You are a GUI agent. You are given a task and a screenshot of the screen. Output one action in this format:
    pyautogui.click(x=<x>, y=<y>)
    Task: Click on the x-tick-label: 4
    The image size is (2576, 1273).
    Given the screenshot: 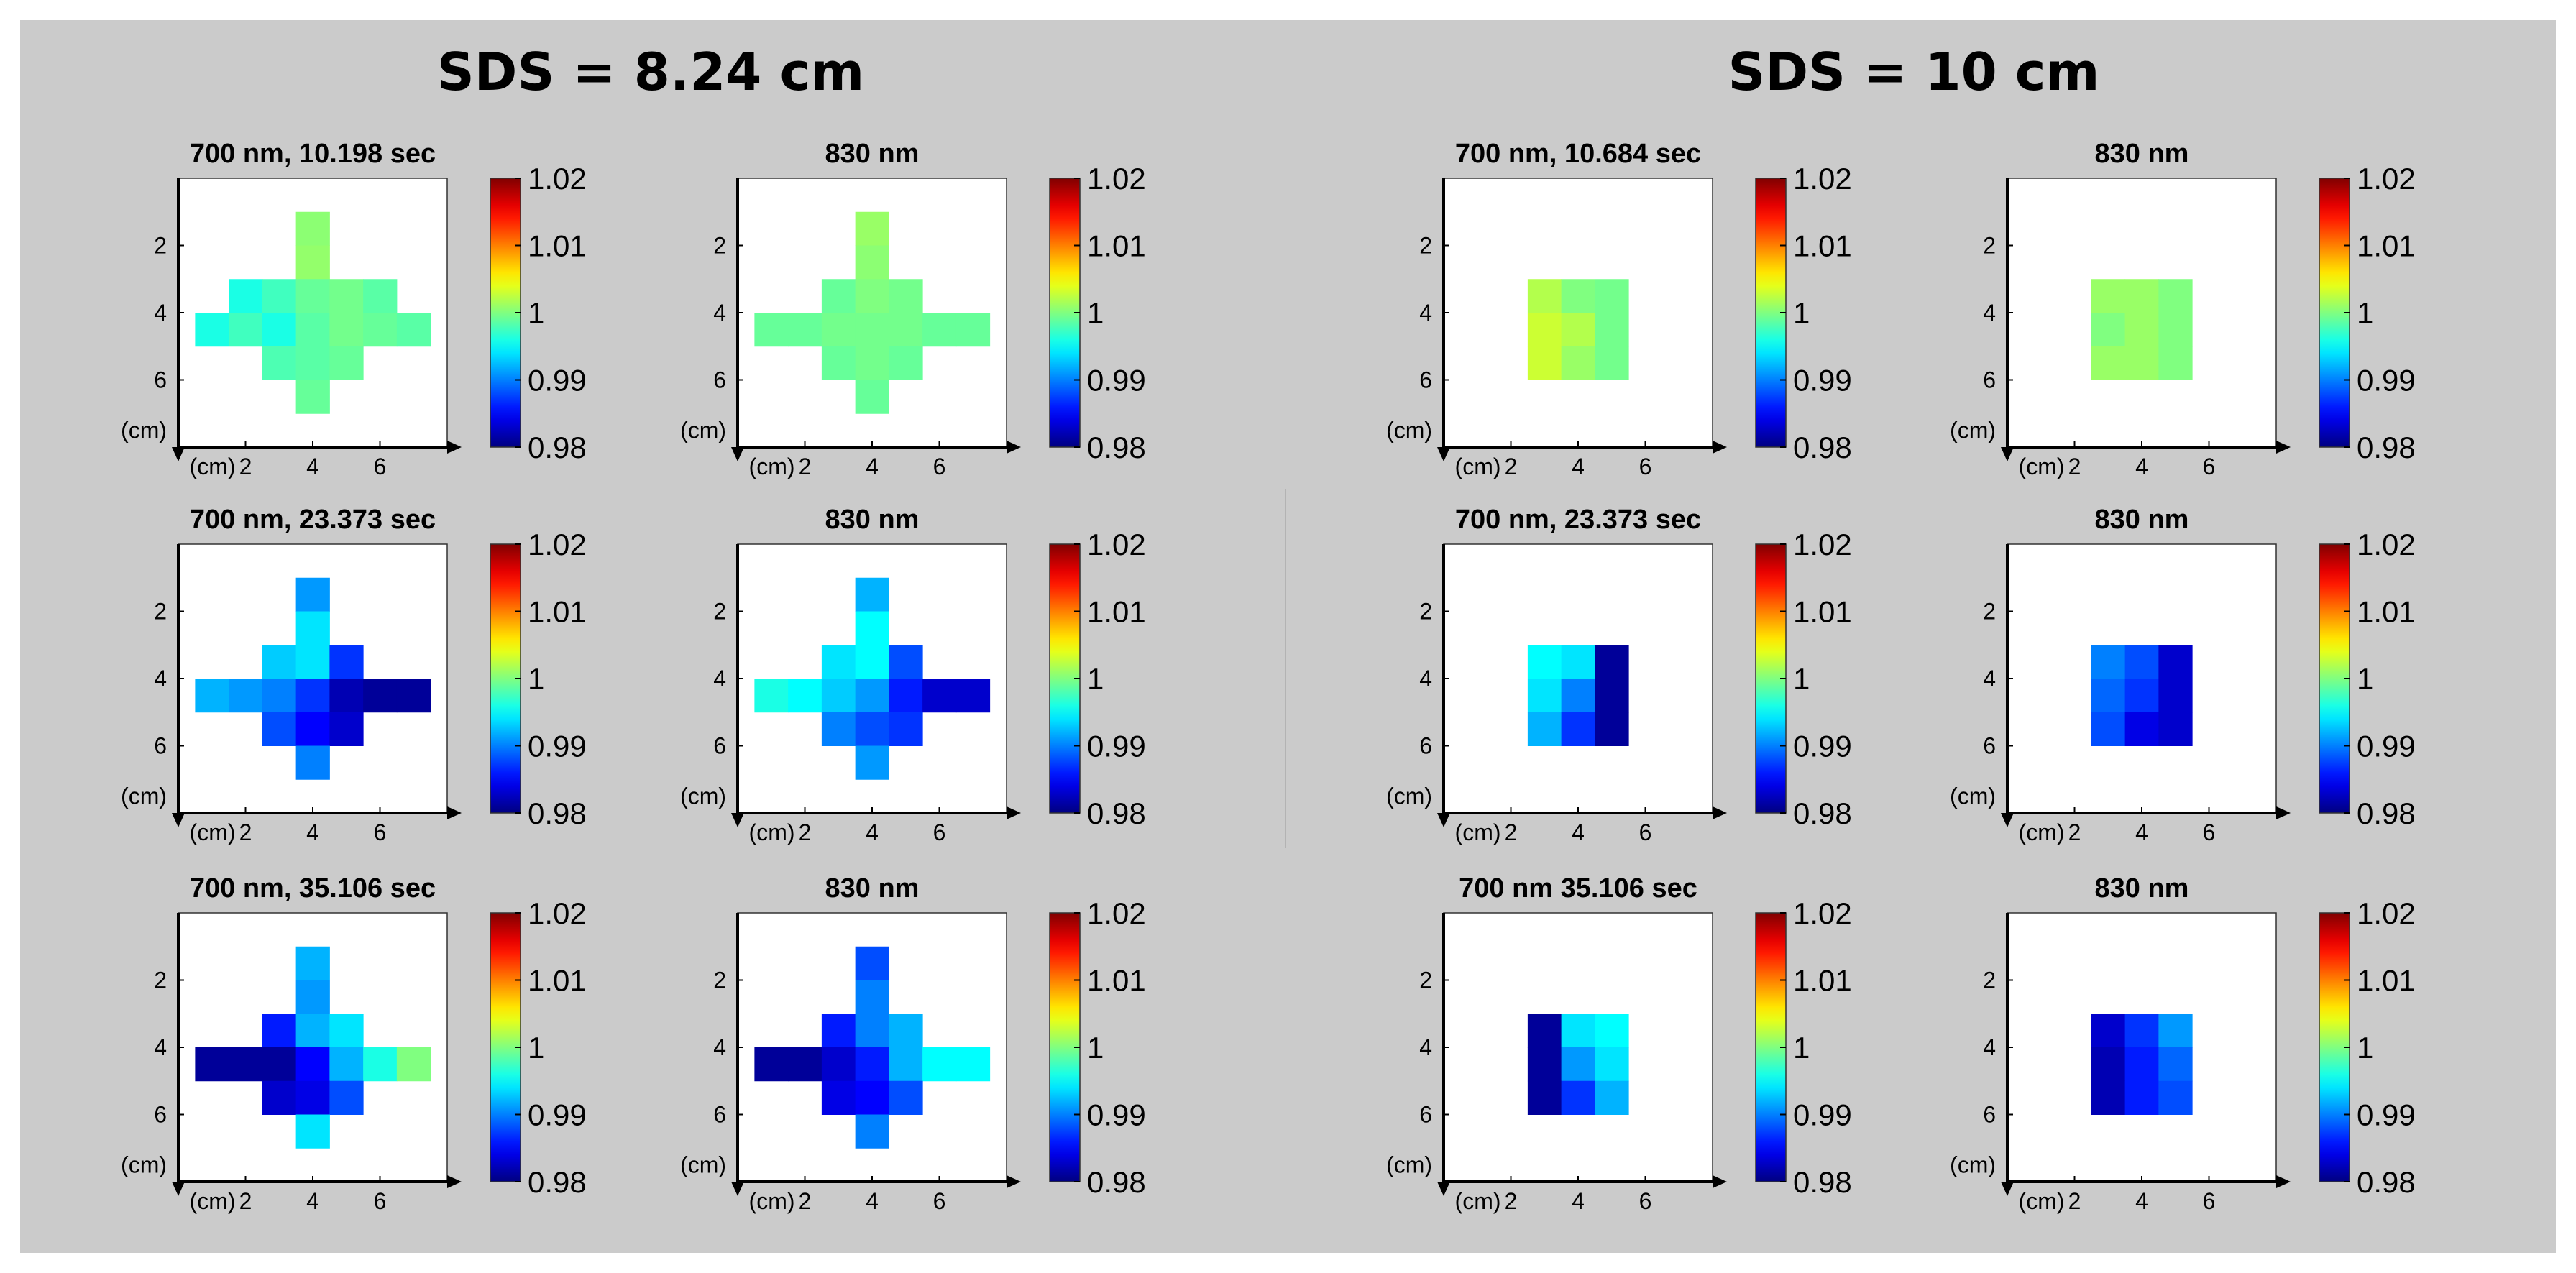 What is the action you would take?
    pyautogui.click(x=872, y=466)
    